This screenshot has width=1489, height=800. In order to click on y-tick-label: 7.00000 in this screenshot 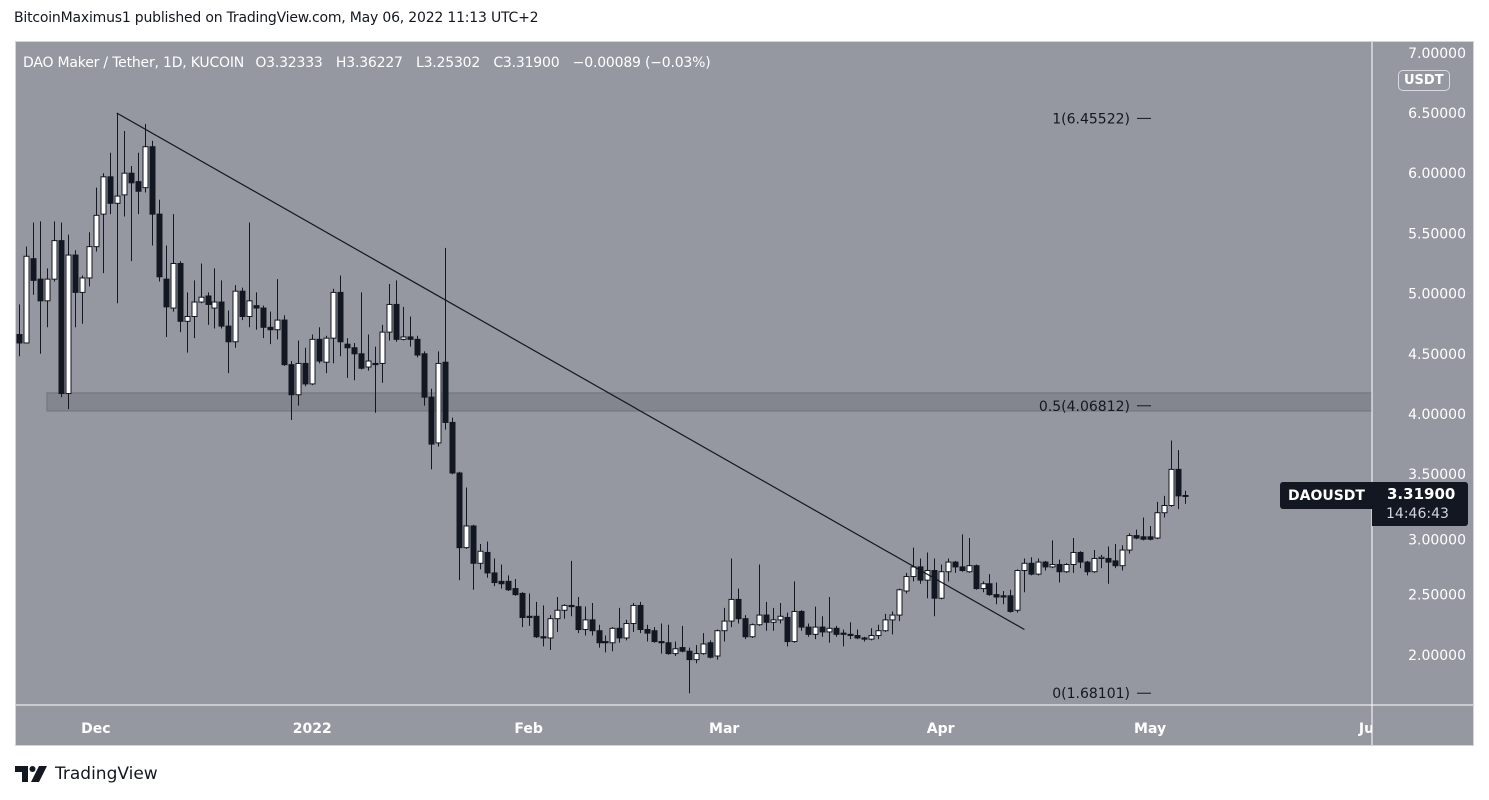, I will do `click(1437, 54)`.